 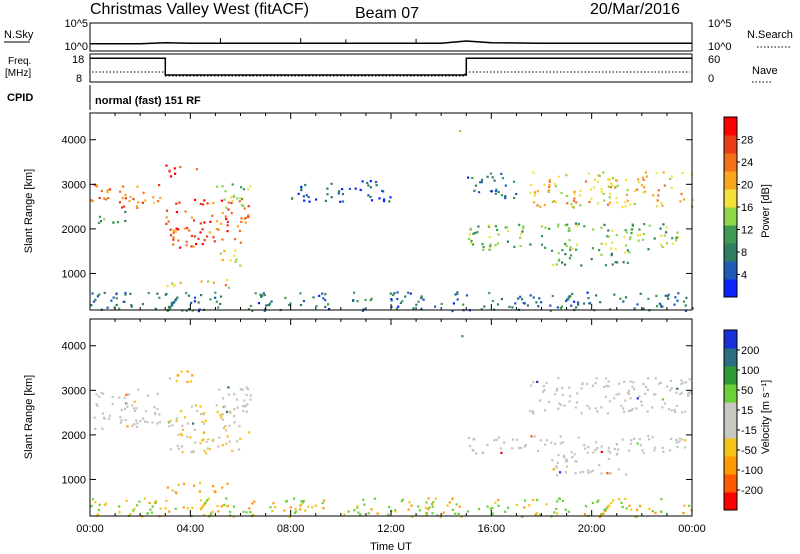 I want to click on x-tick-label: 00:00, so click(x=692, y=529).